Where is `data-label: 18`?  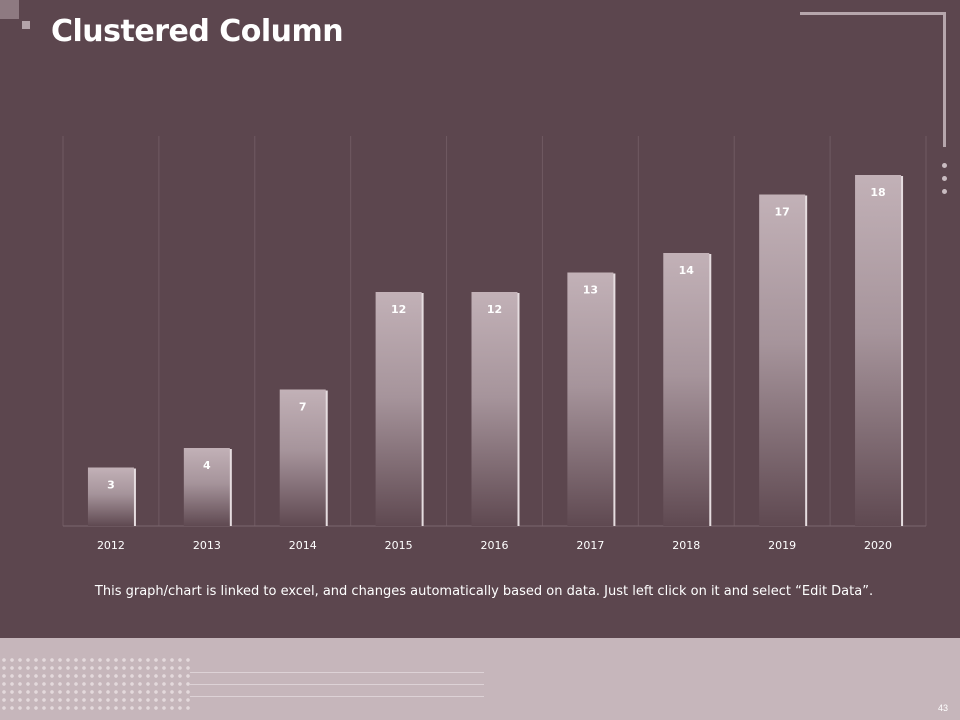
data-label: 18 is located at coordinates (877, 192).